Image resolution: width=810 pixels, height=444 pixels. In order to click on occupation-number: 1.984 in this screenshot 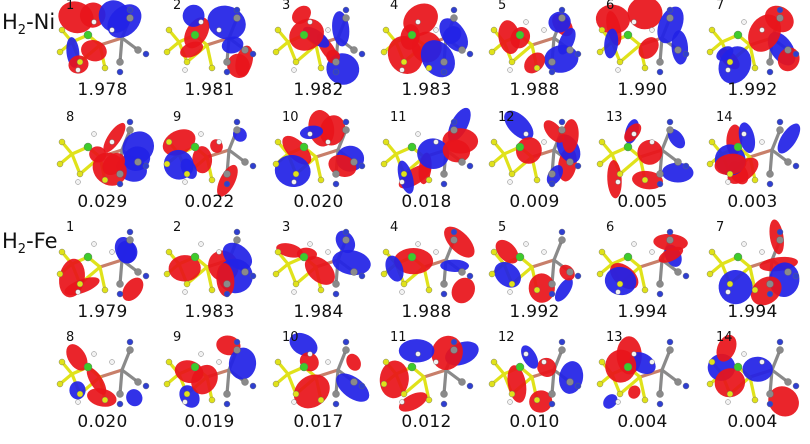, I will do `click(318, 312)`.